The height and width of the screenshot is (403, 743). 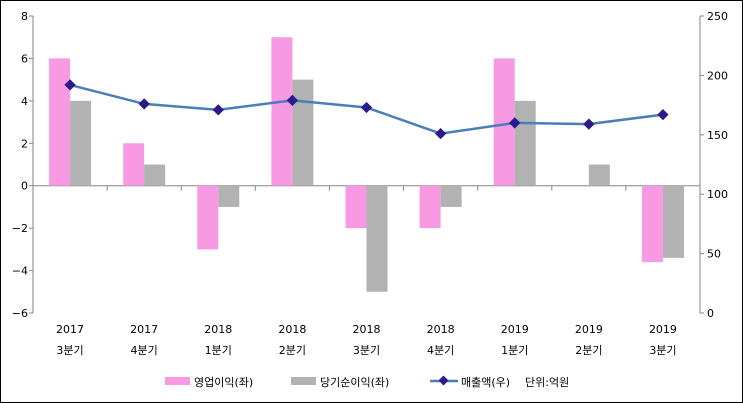 What do you see at coordinates (20, 228) in the screenshot?
I see `left-tick-label: −2` at bounding box center [20, 228].